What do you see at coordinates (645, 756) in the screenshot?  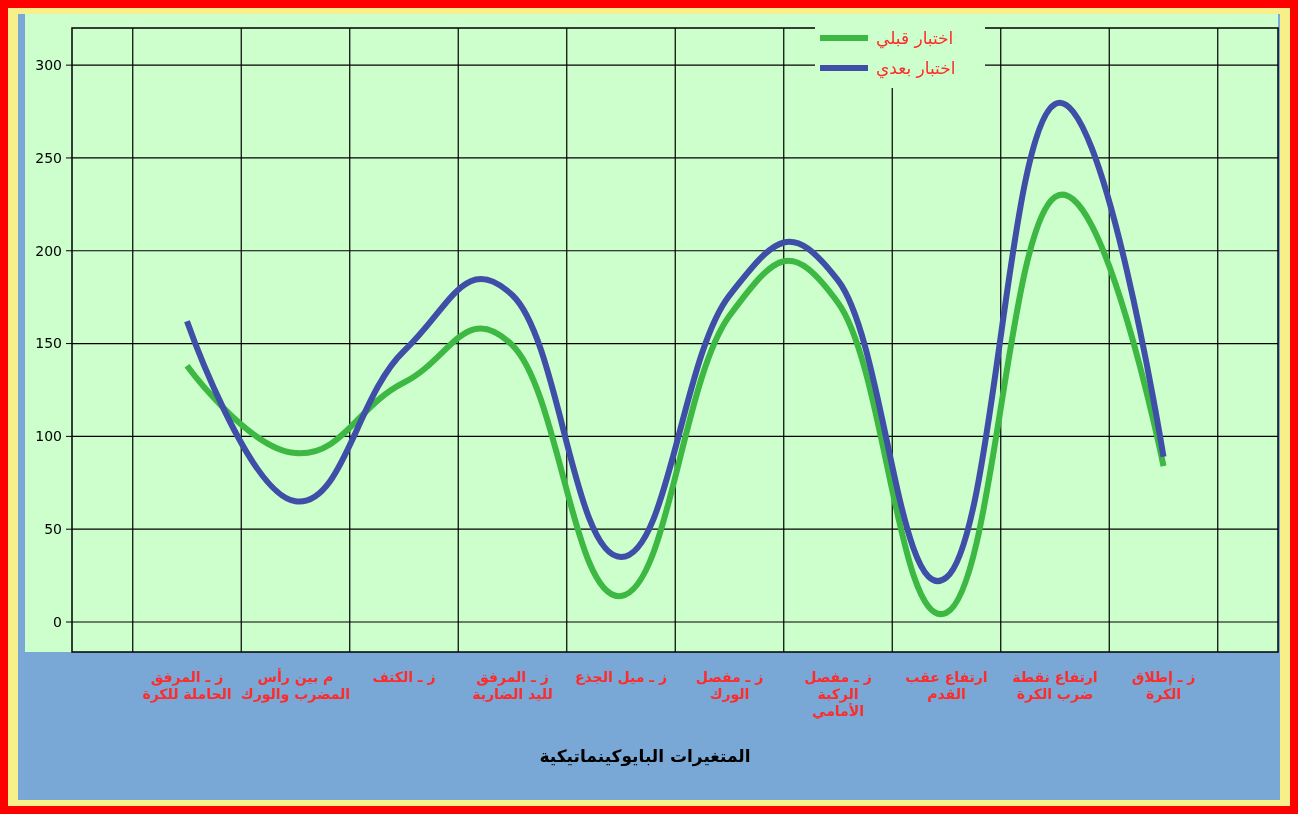 I see `x-axis-title: المتغيرات البايوكينماتيكية` at bounding box center [645, 756].